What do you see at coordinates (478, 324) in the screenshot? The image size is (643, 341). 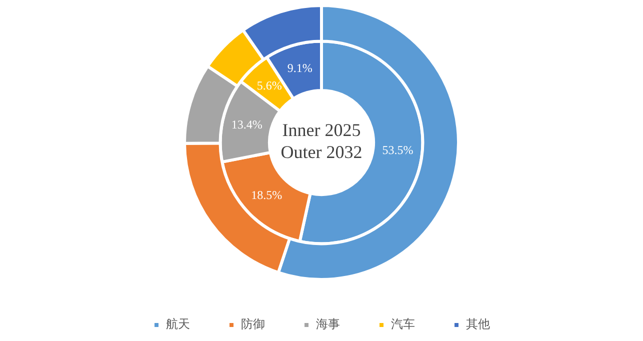 I see `legend-label: 其他` at bounding box center [478, 324].